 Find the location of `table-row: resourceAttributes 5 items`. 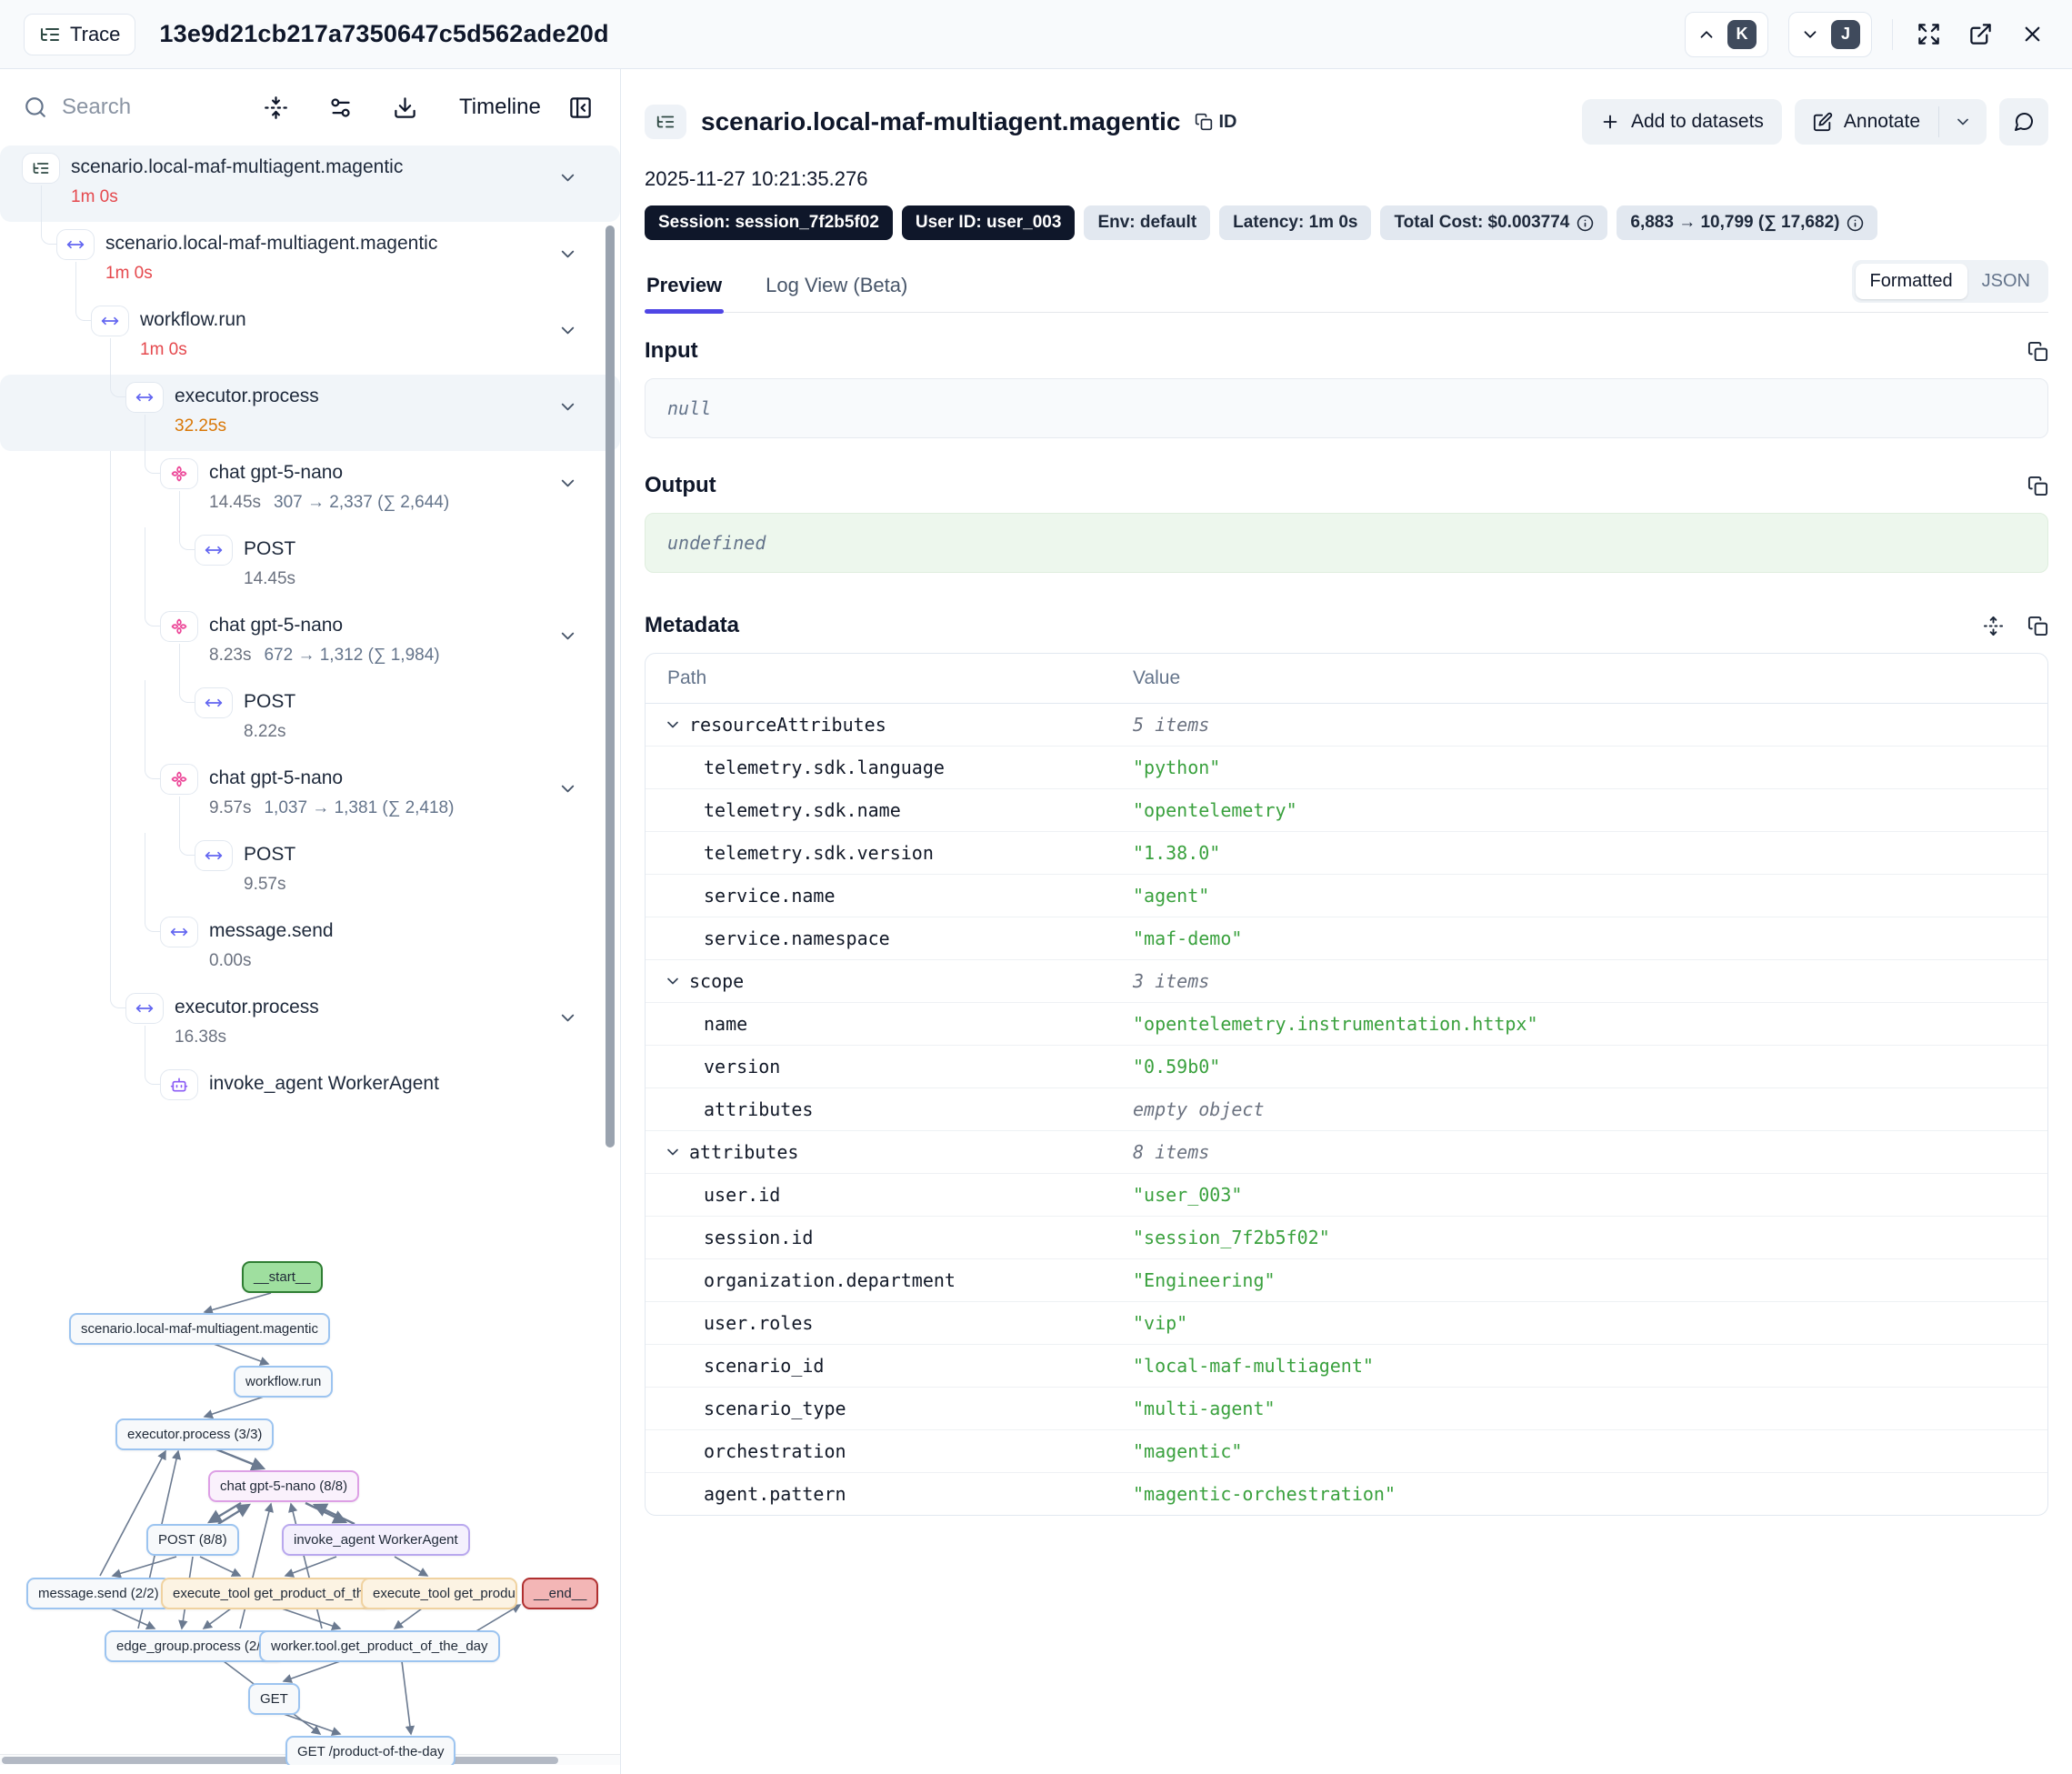

table-row: resourceAttributes 5 items is located at coordinates (1346, 725).